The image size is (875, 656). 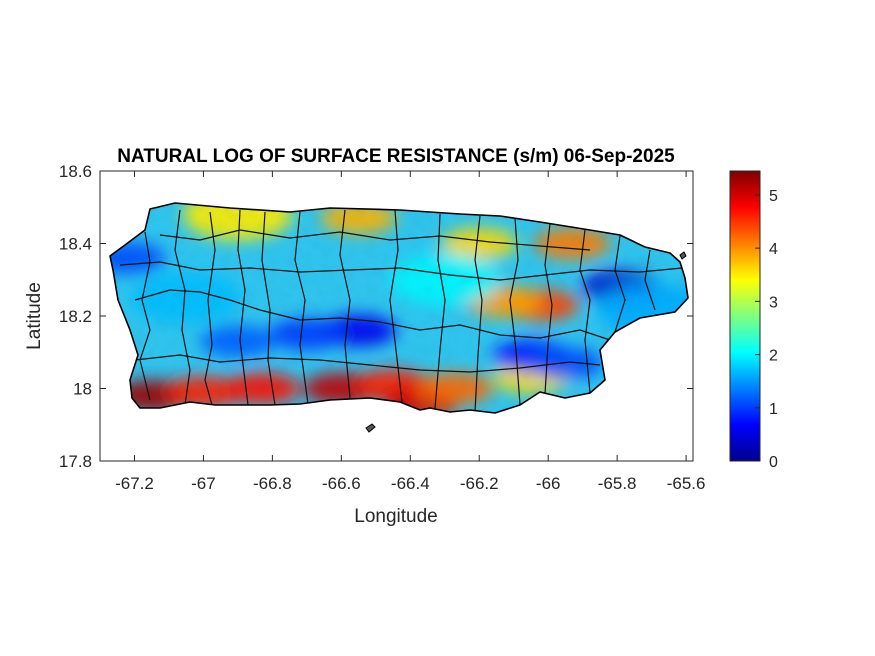 What do you see at coordinates (617, 483) in the screenshot?
I see `x-tick-label: -65.8` at bounding box center [617, 483].